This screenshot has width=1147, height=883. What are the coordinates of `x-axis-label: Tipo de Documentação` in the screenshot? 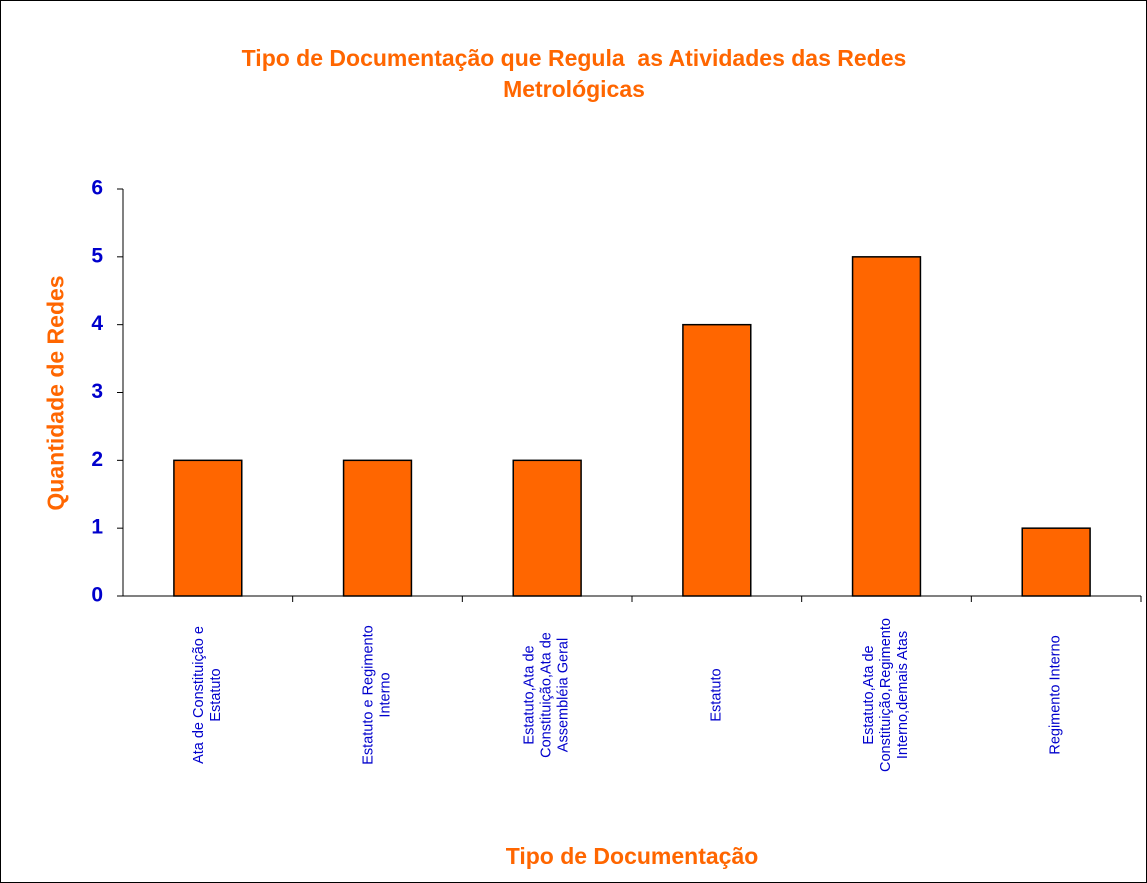 It's located at (632, 856).